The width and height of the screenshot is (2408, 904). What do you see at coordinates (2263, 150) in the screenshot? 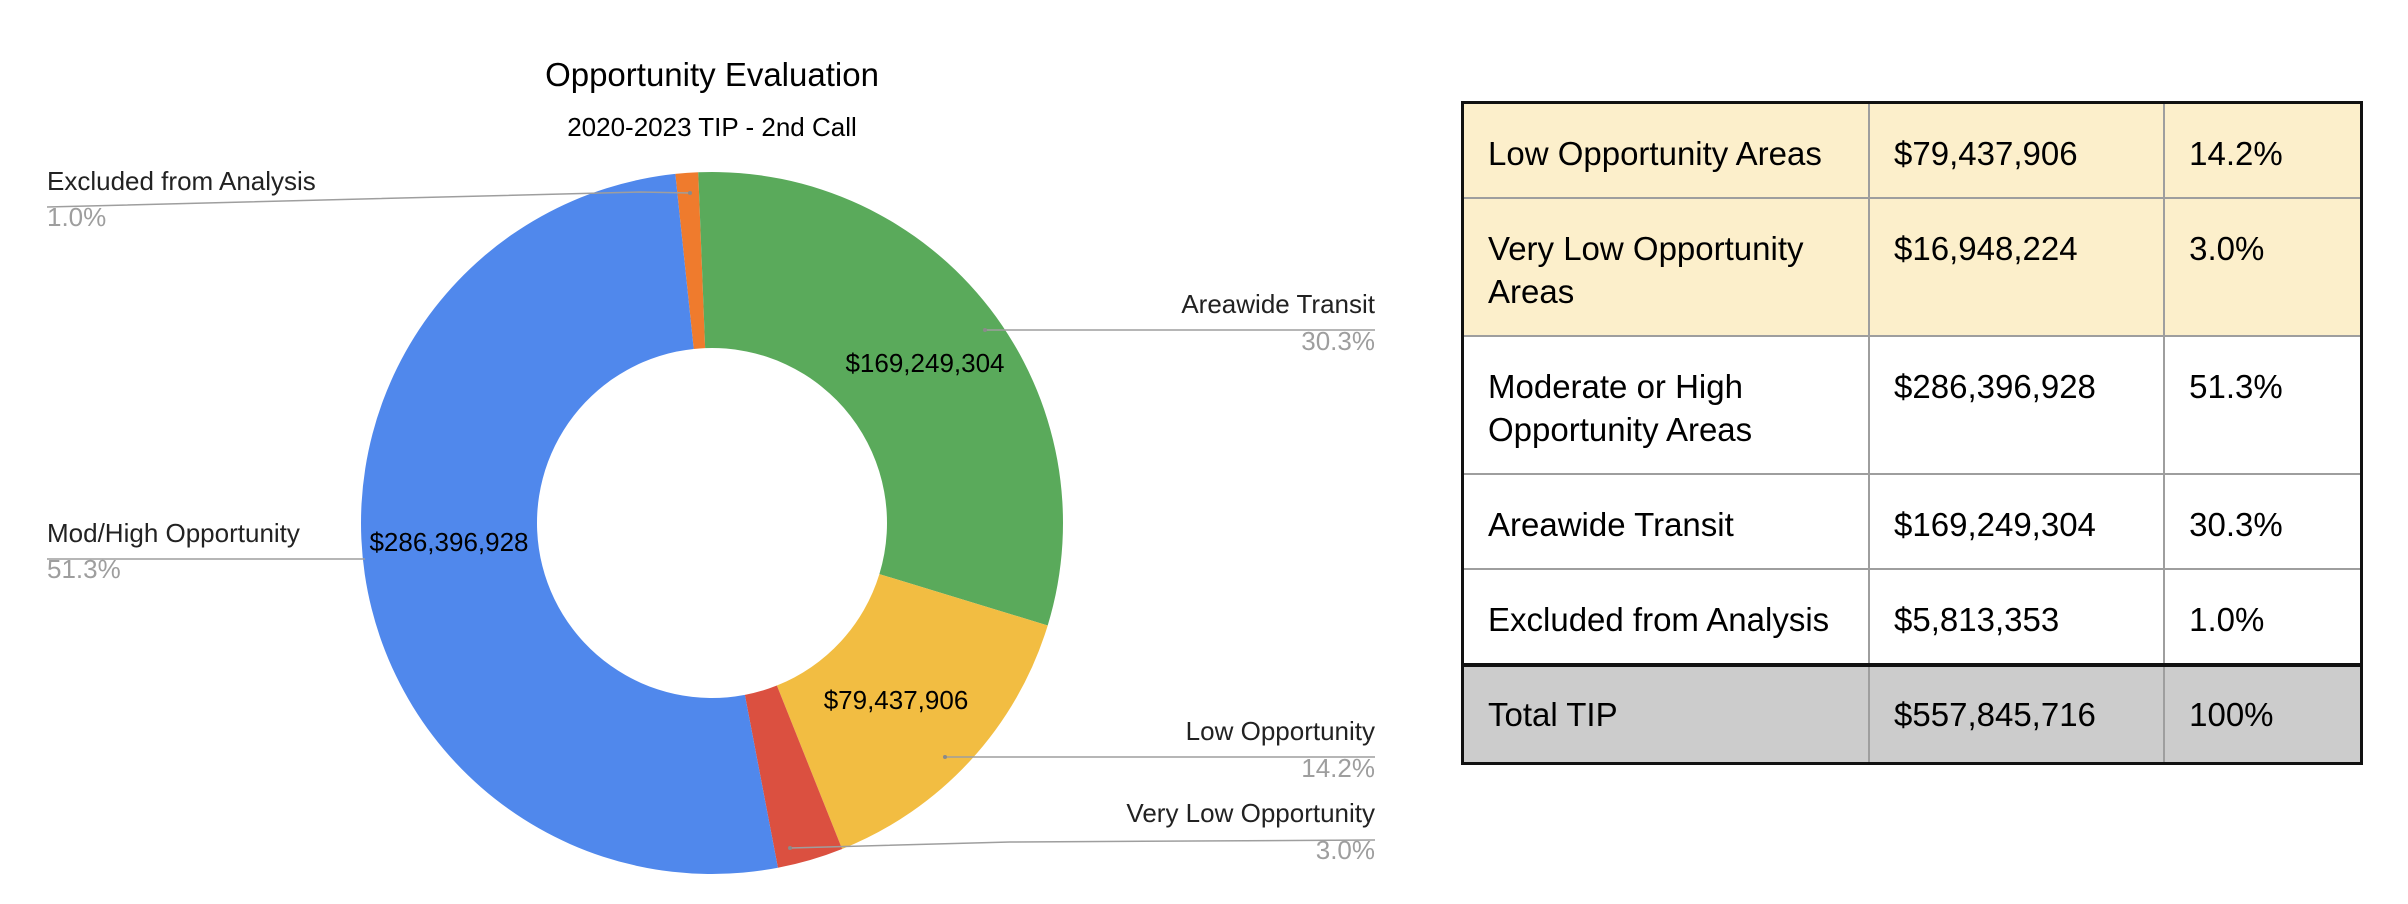
I see `cell-percent: 14.2%` at bounding box center [2263, 150].